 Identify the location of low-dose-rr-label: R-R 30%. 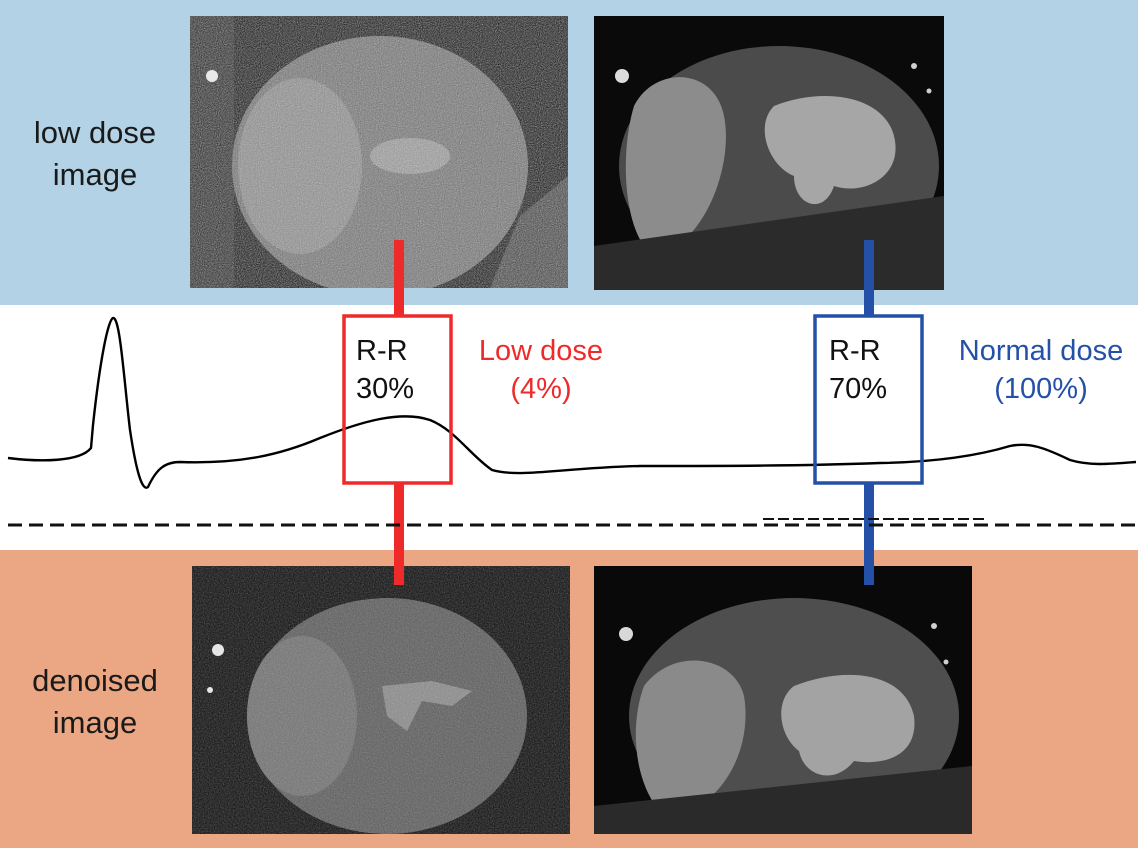
(385, 370).